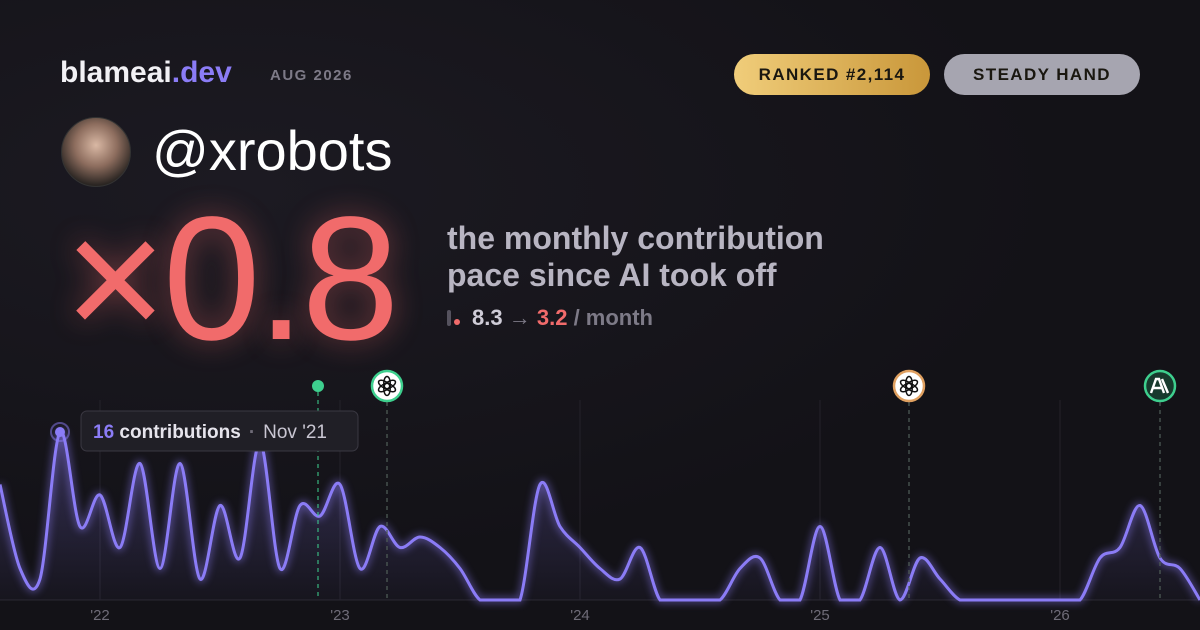 This screenshot has height=630, width=1200. I want to click on brand: blameai.dev, so click(146, 73).